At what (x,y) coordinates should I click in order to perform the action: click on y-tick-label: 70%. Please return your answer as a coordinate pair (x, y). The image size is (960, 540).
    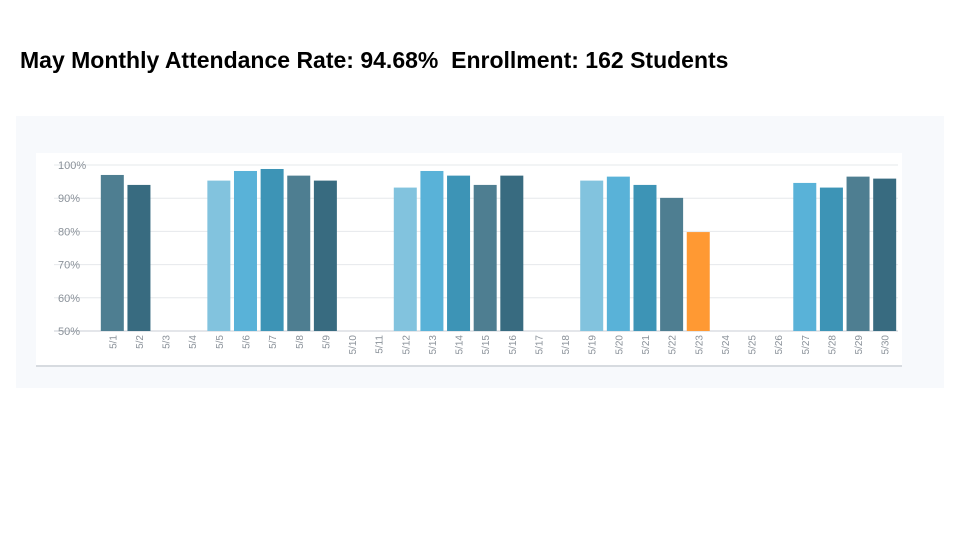
    Looking at the image, I should click on (69, 266).